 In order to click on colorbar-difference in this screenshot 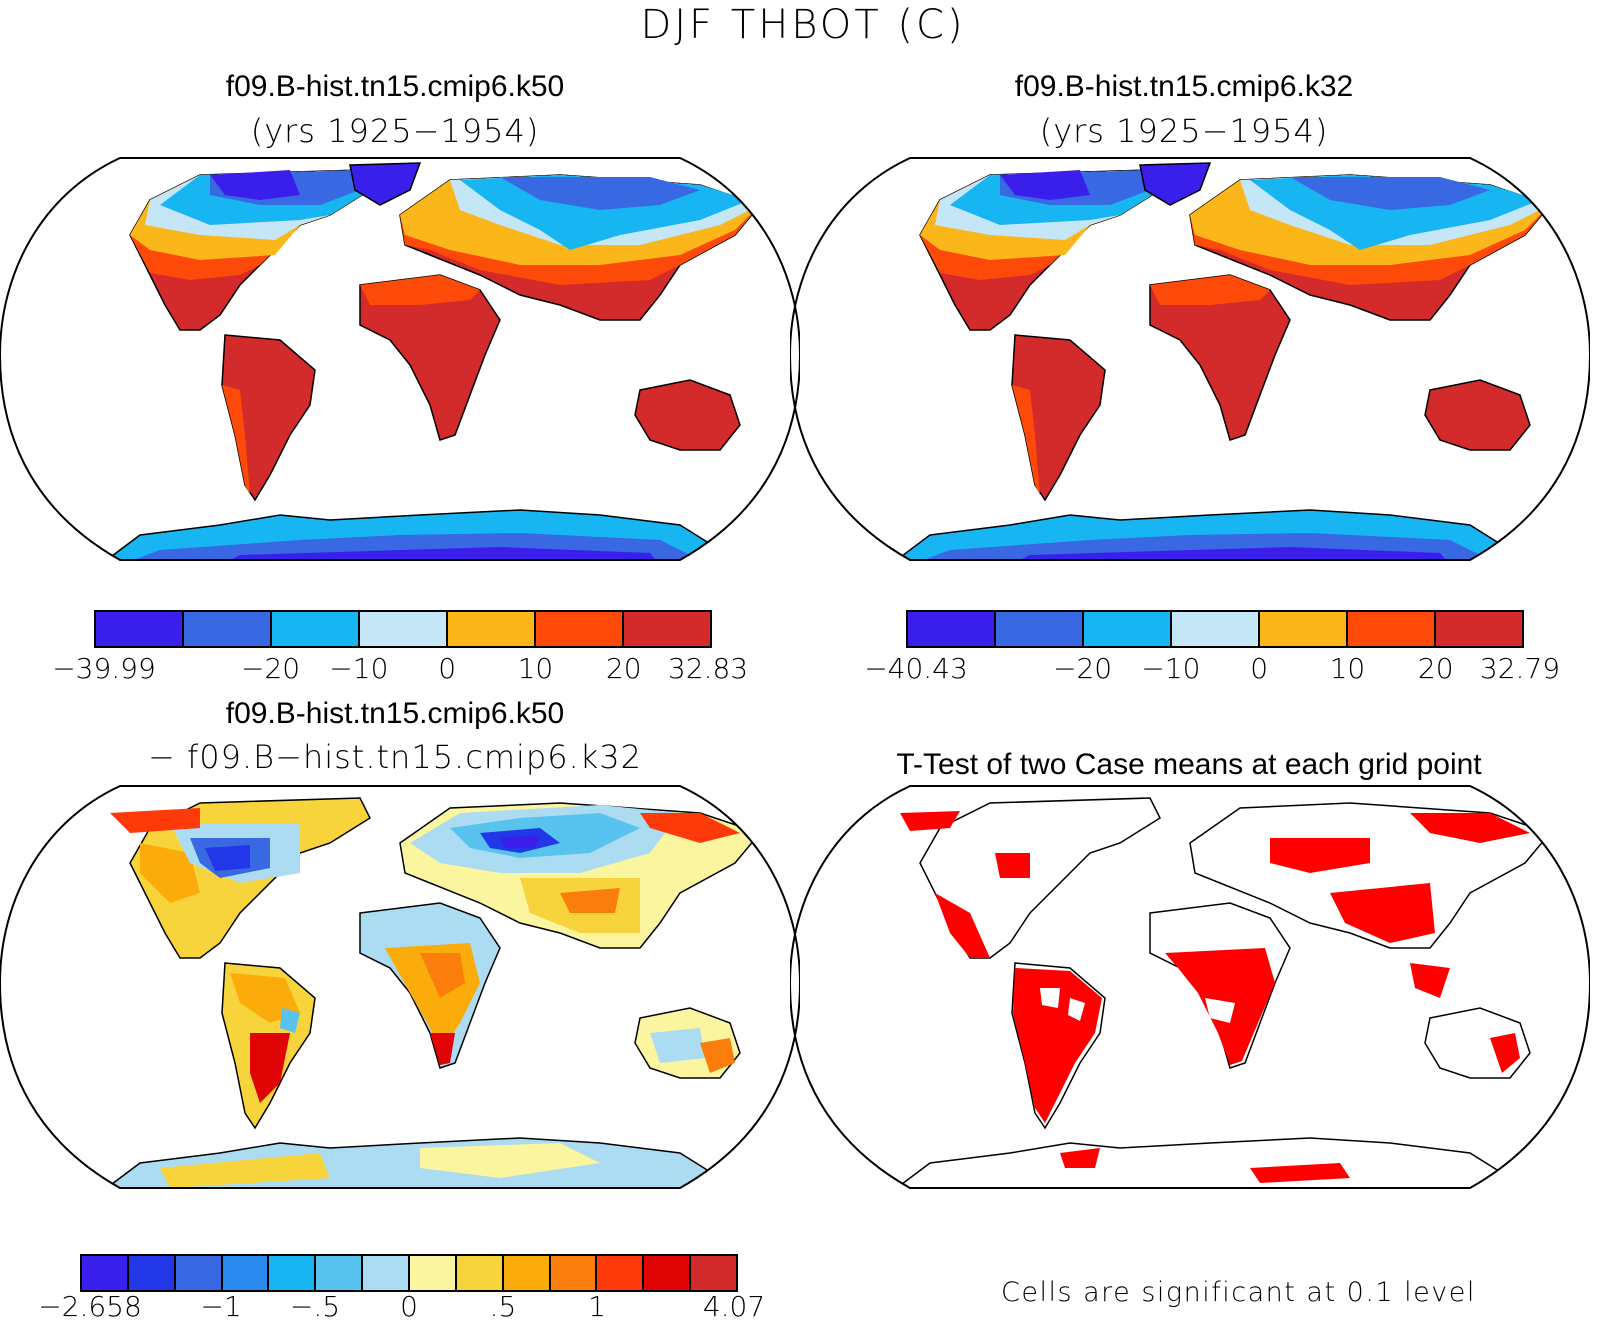, I will do `click(409, 1273)`.